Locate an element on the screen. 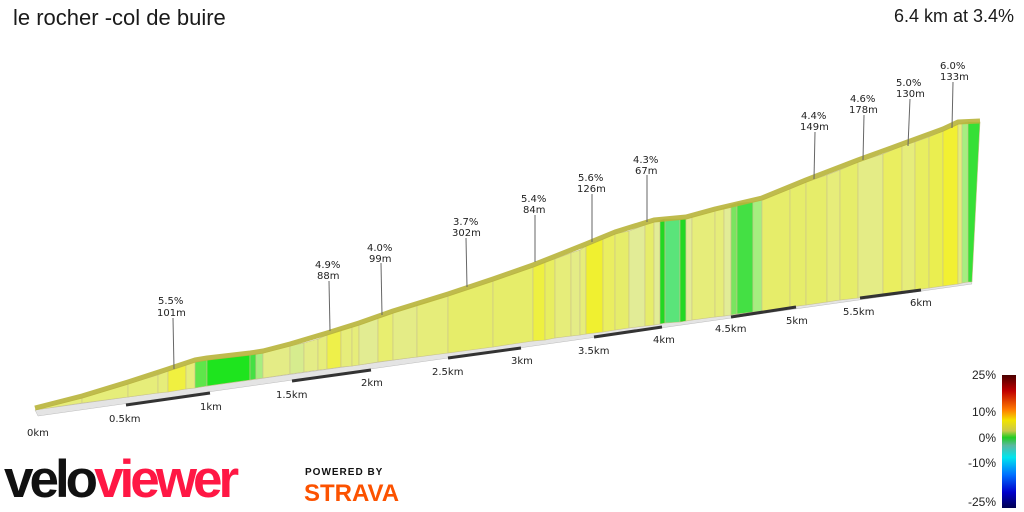 This screenshot has height=512, width=1024. segment-marker: 5.5% 101m is located at coordinates (171, 333).